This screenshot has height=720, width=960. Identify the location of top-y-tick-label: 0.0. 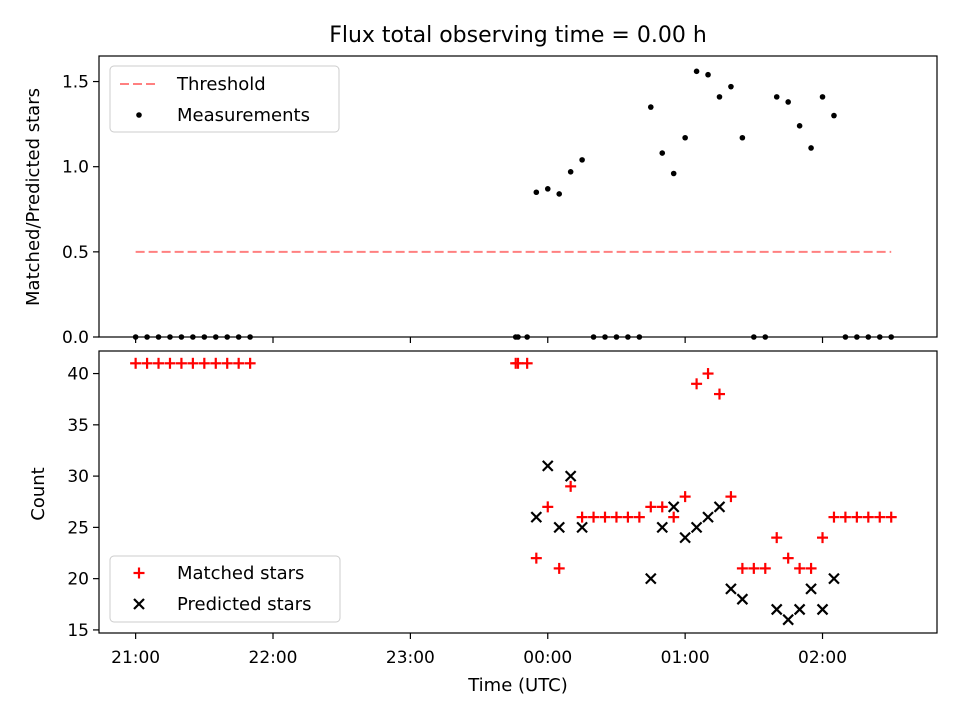
(75, 338).